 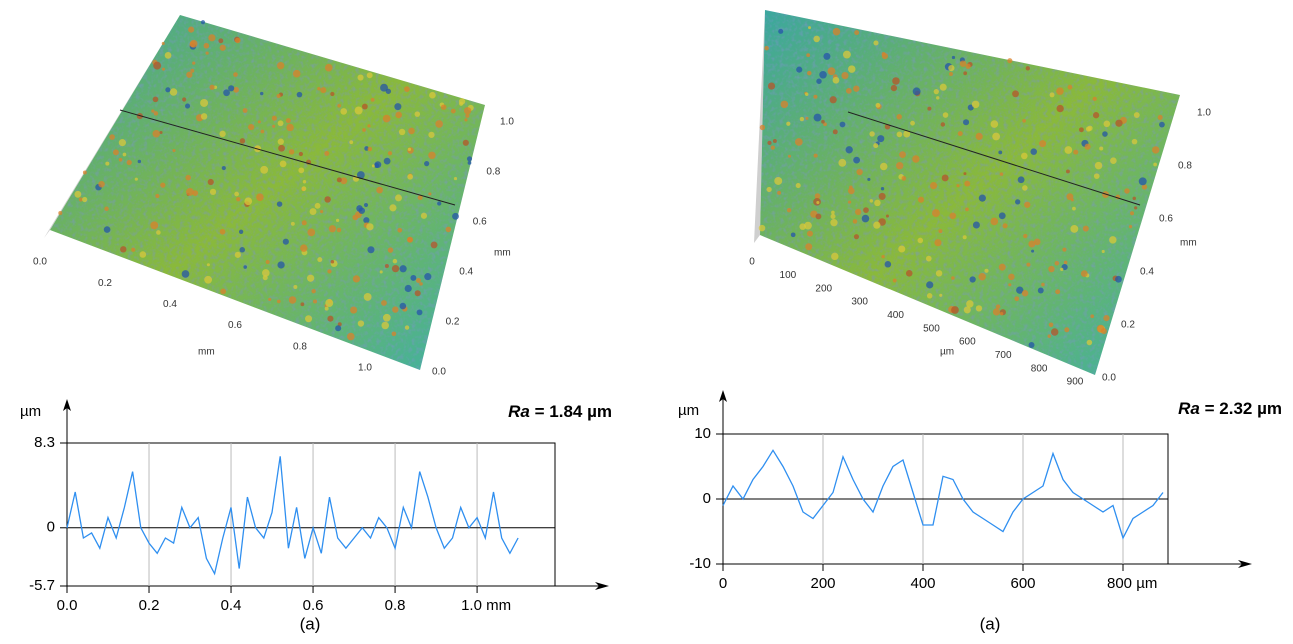 I want to click on surface-x-label: 1.0, so click(x=365, y=368).